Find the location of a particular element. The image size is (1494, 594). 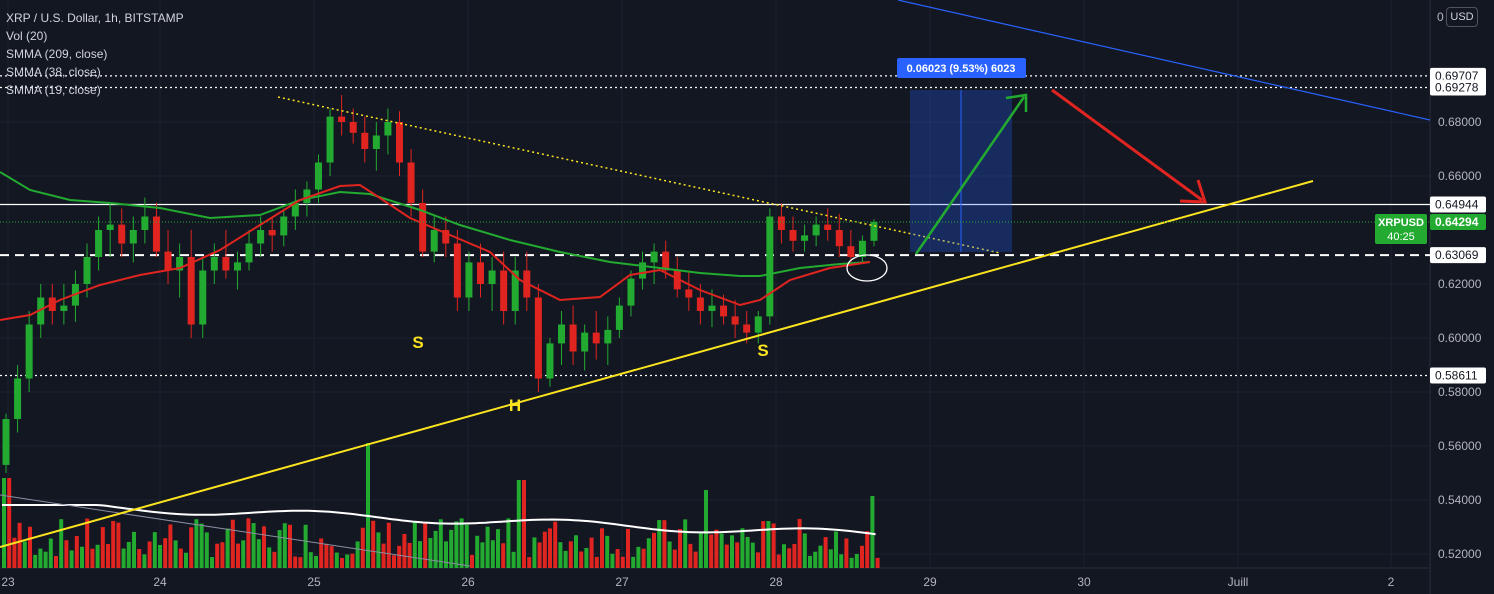

legend-symbol: XRP / U.S. Dollar, 1h, BITSTAMP is located at coordinates (95, 18).